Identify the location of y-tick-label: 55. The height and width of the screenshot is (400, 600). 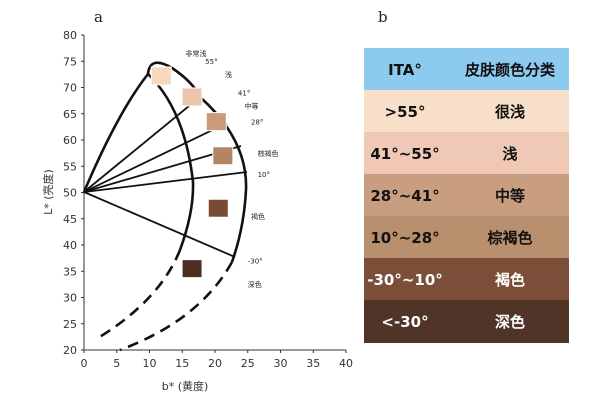
(70, 166).